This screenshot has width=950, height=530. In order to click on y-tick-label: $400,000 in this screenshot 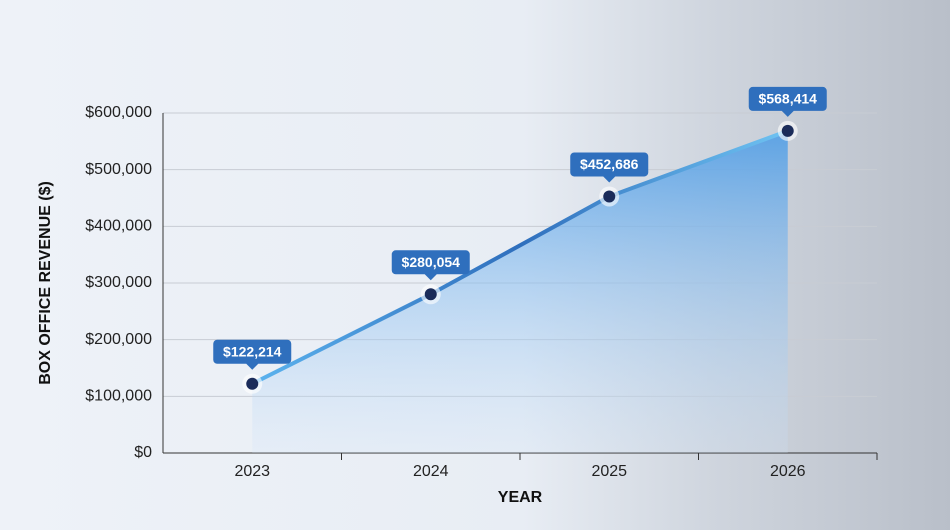, I will do `click(118, 226)`.